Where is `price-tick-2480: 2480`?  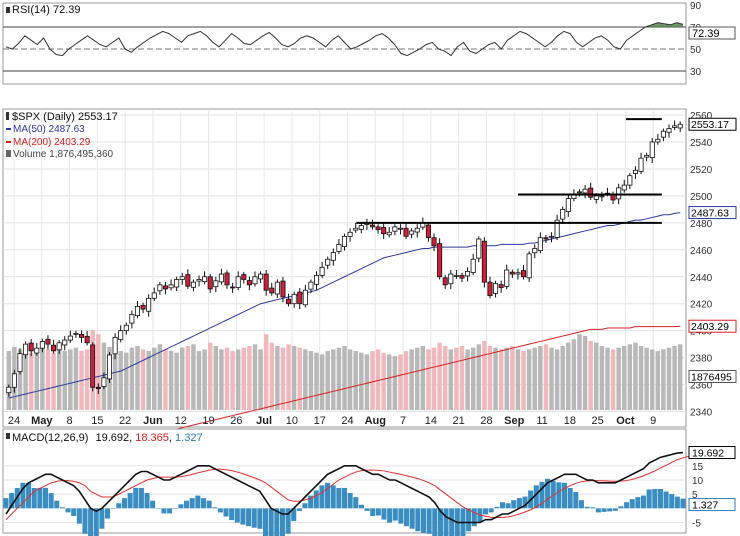
price-tick-2480: 2480 is located at coordinates (701, 224).